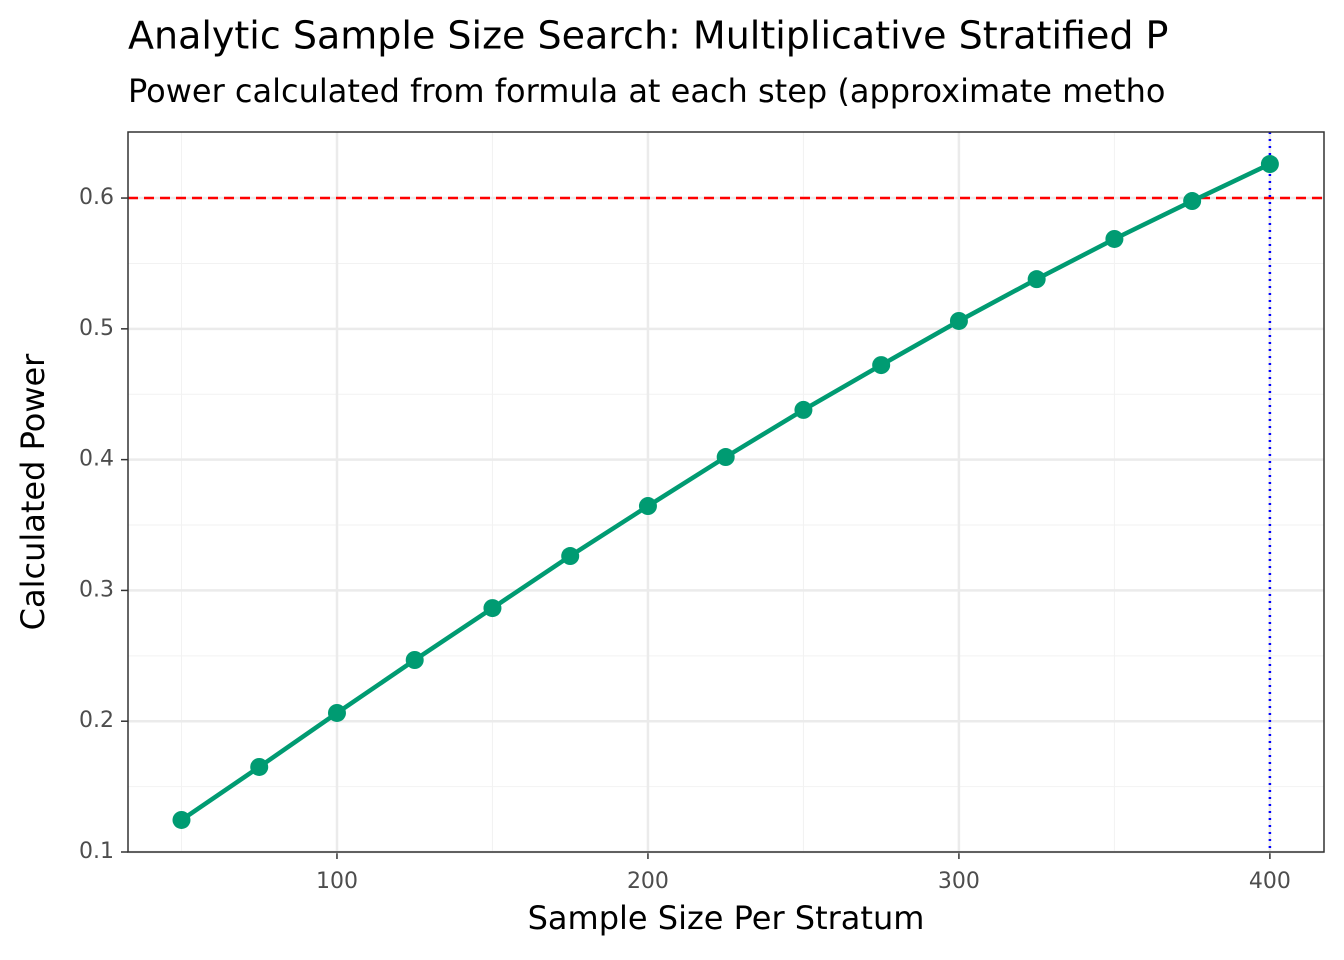 This screenshot has width=1344, height=960. I want to click on x-tick-label: 300, so click(959, 881).